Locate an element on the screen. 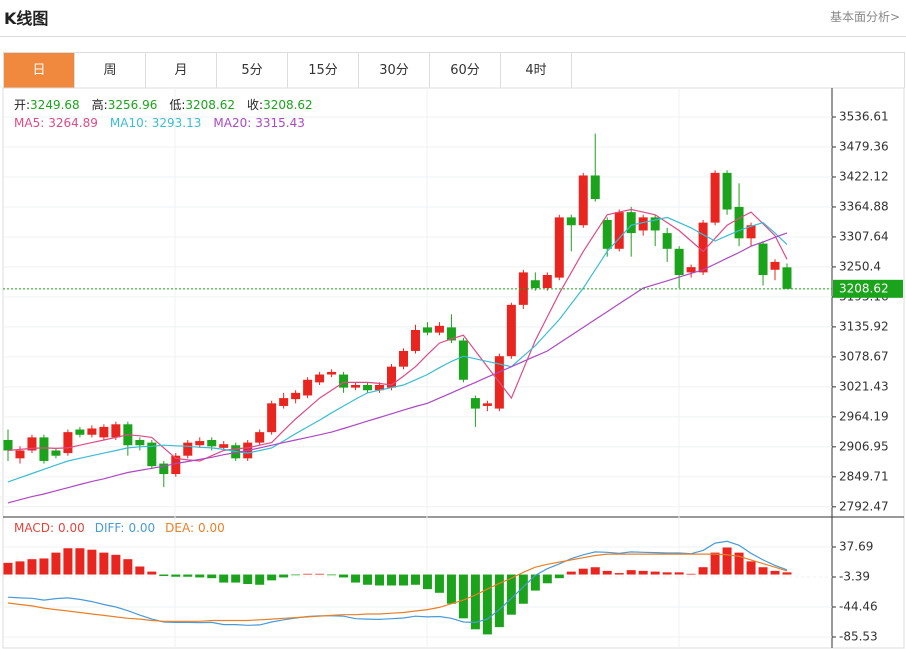 Image resolution: width=906 pixels, height=649 pixels. y-tick-label: 3479.36 is located at coordinates (864, 147).